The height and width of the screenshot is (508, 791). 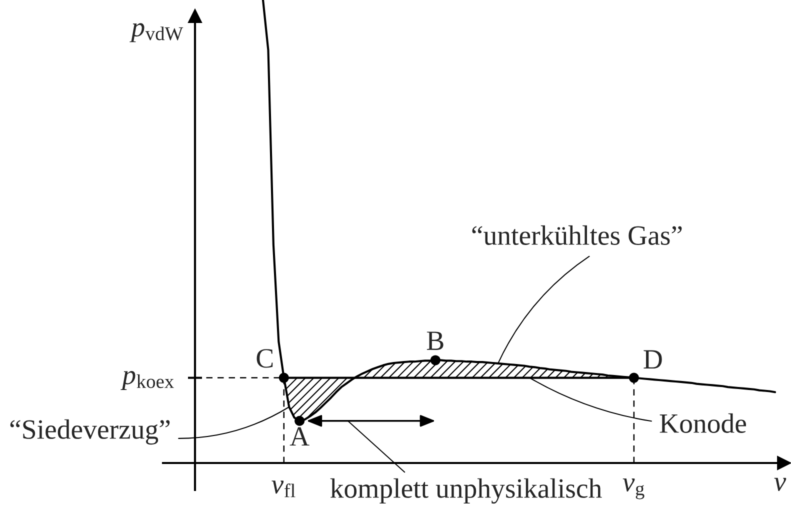 I want to click on y-axis-title: p$_{vdW}$, so click(x=157, y=32).